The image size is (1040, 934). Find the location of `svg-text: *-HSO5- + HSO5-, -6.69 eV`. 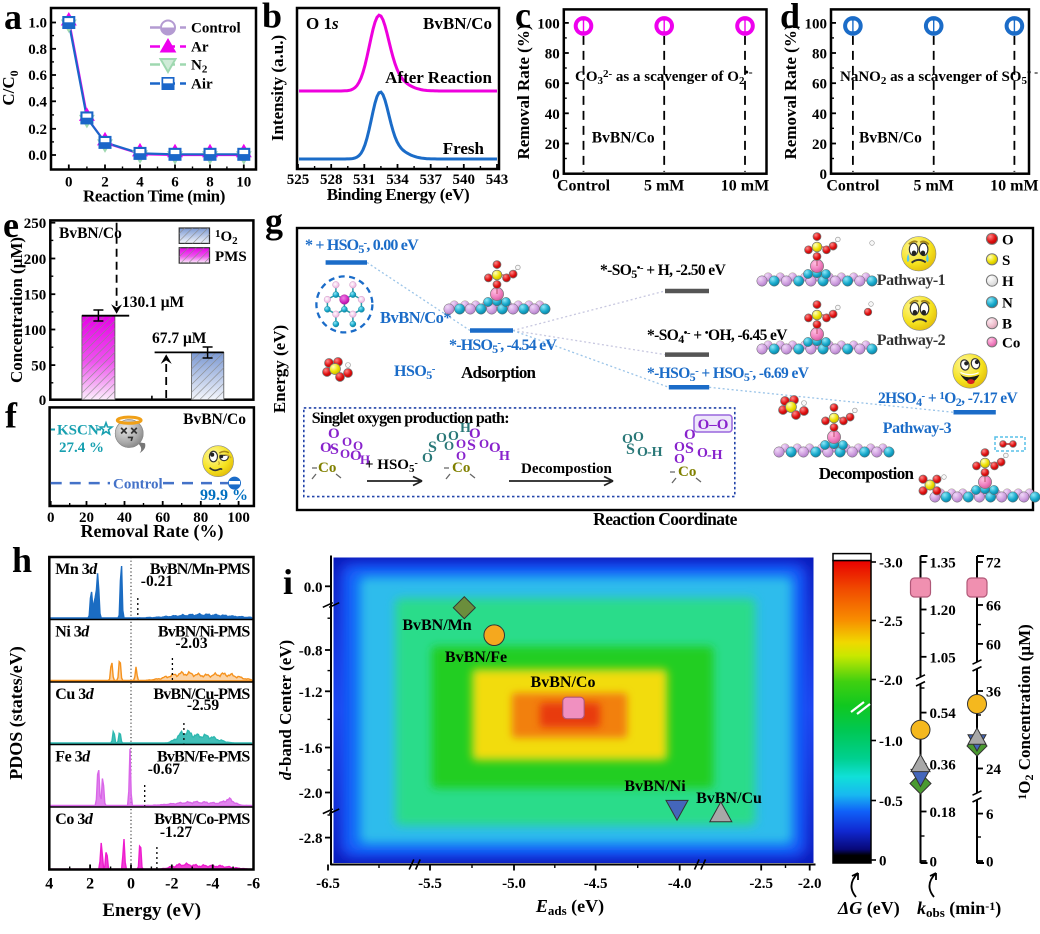

svg-text: *-HSO5- + HSO5-, -6.69 eV is located at coordinates (728, 374).